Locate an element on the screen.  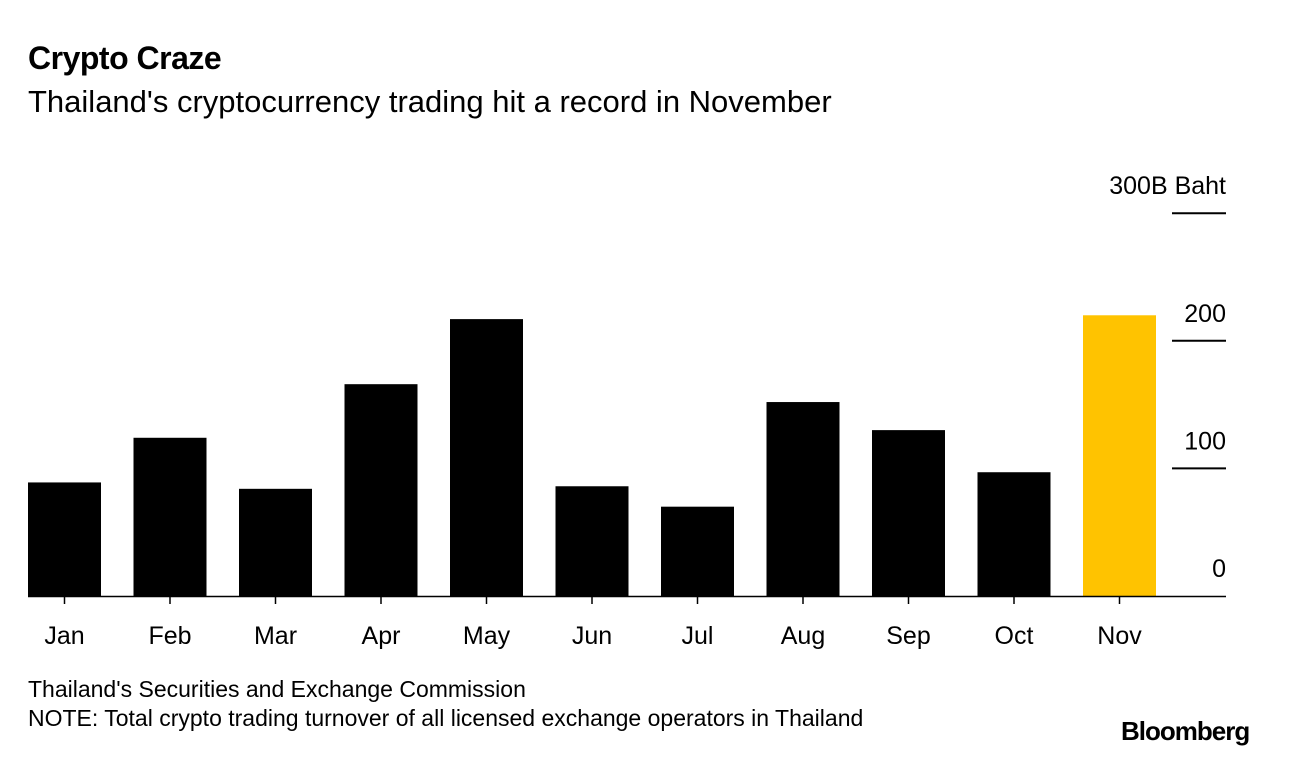
y-tick-label-300: 300B Baht is located at coordinates (1167, 186).